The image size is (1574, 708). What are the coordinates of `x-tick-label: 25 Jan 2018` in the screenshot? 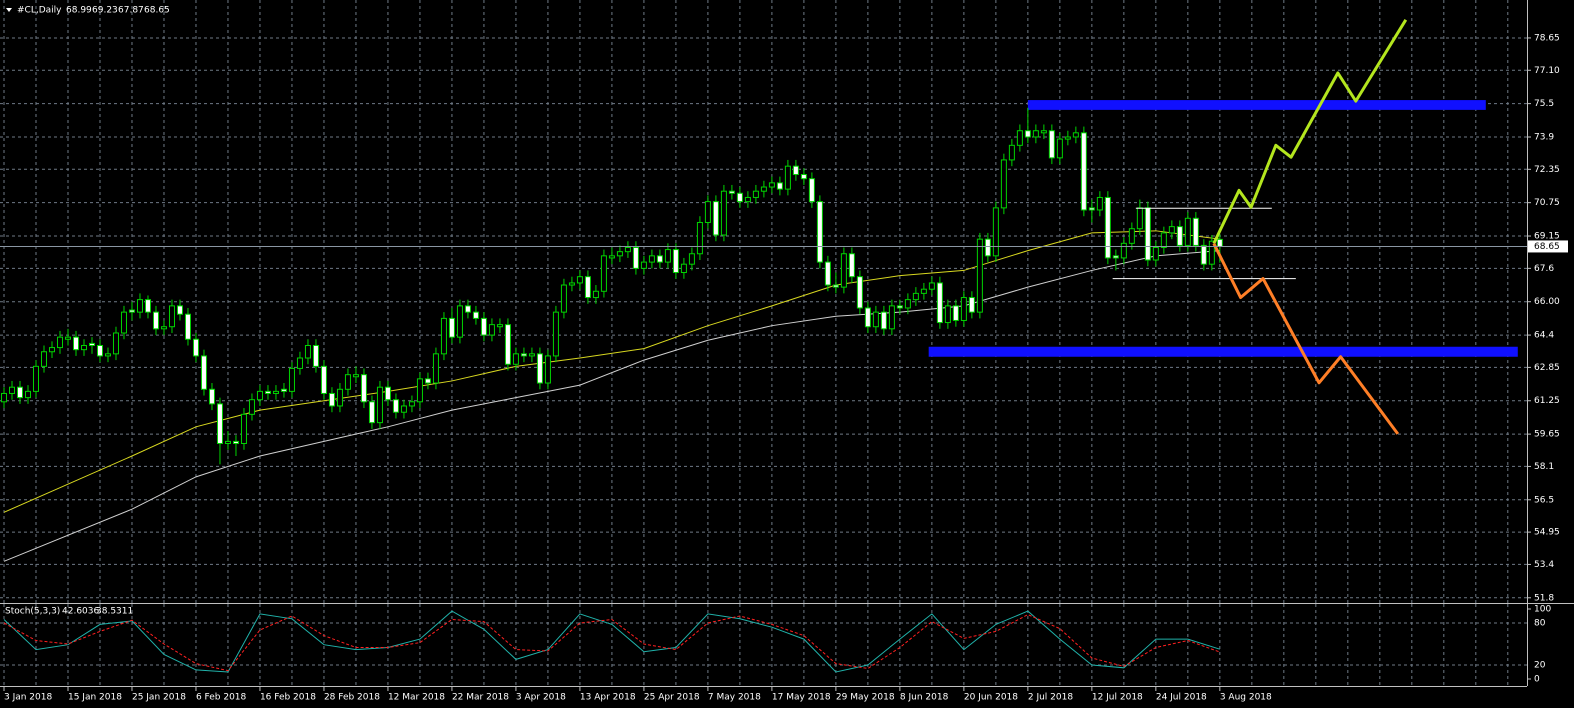 It's located at (159, 698).